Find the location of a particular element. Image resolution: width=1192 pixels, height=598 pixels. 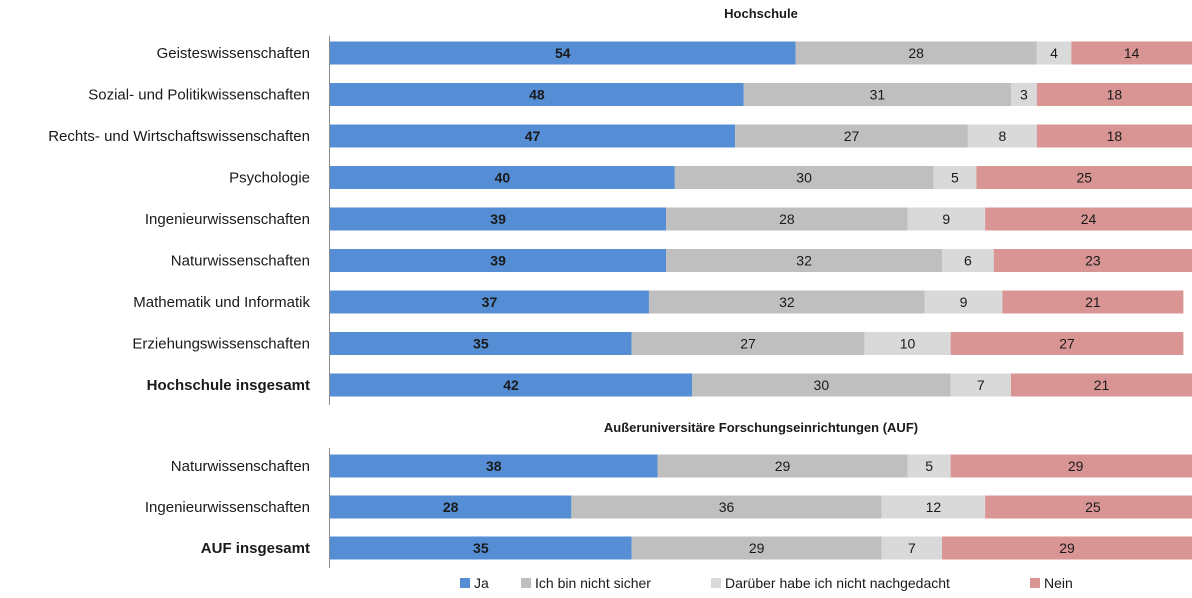

bar-ja-sozial-und-politikwissenschaften is located at coordinates (537, 94).